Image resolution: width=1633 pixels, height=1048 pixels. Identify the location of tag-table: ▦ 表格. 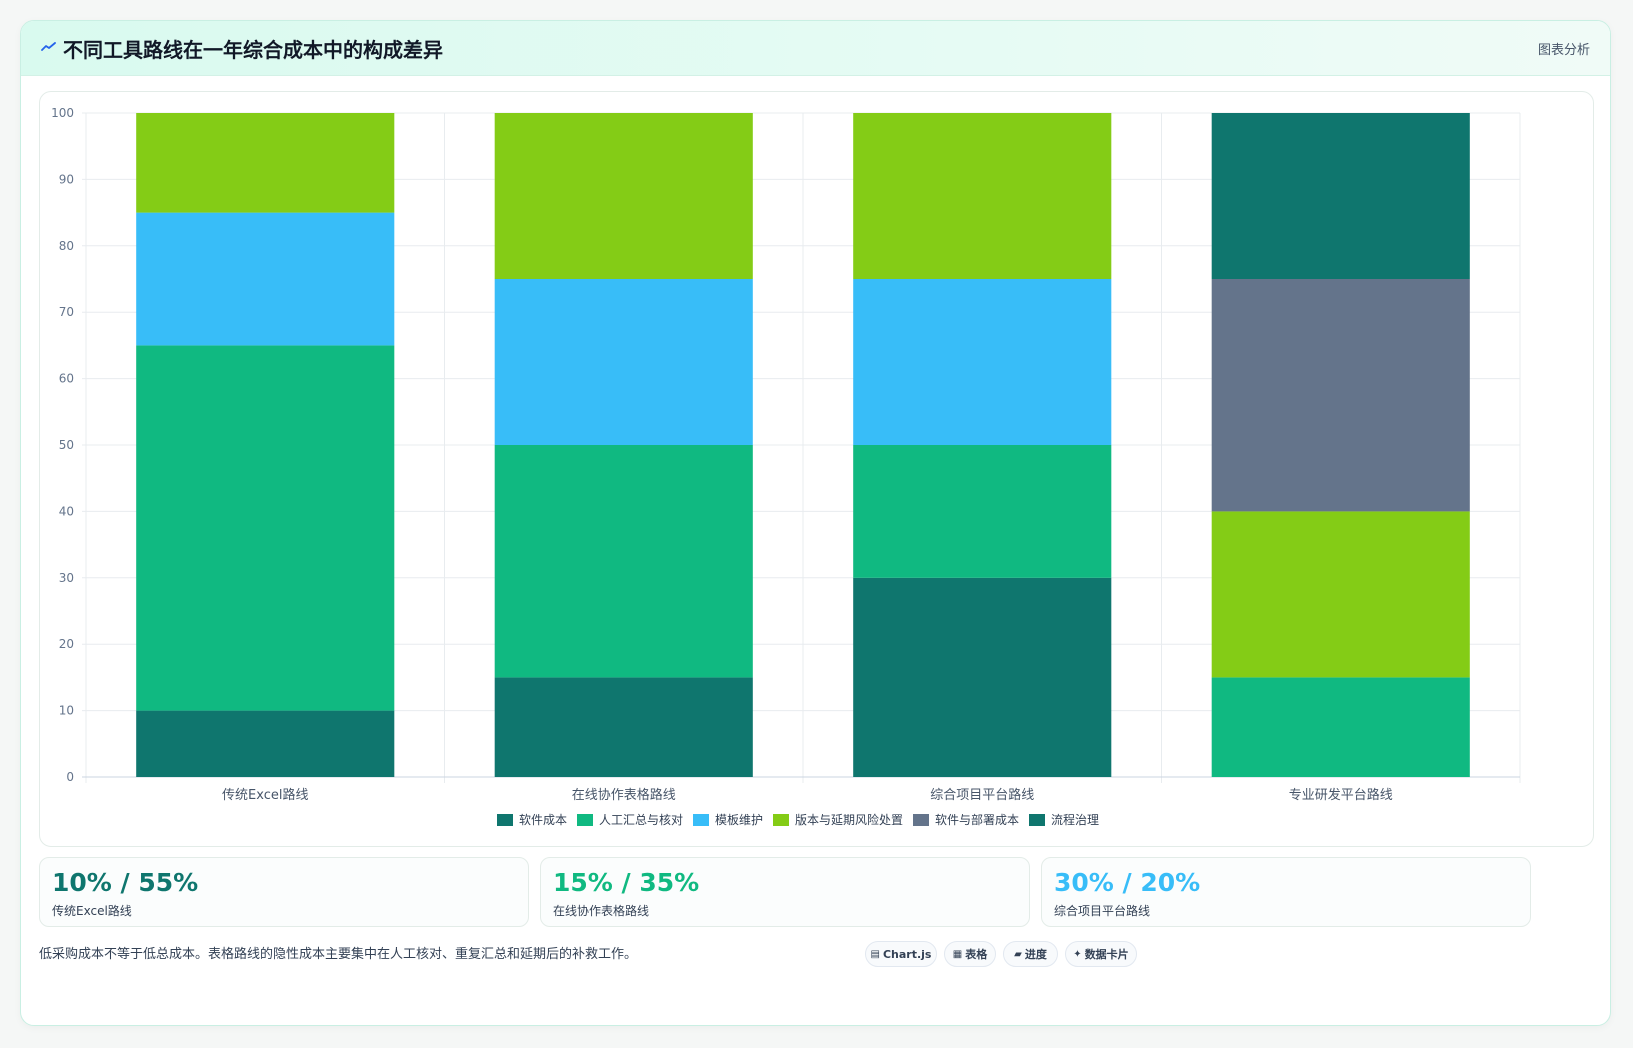
(970, 954).